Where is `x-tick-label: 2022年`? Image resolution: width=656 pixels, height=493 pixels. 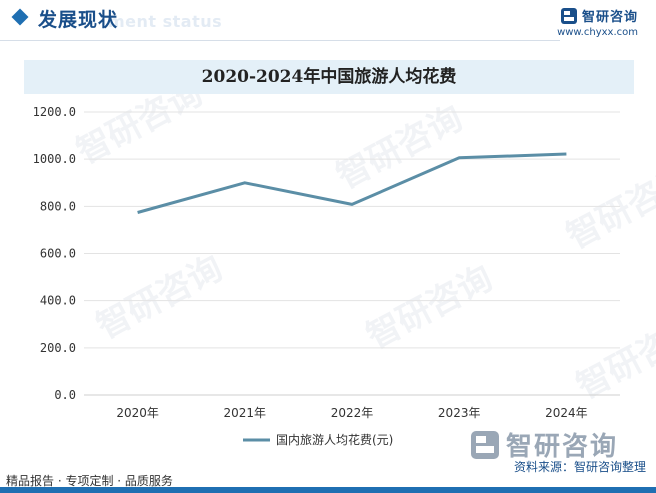 x-tick-label: 2022年 is located at coordinates (352, 413).